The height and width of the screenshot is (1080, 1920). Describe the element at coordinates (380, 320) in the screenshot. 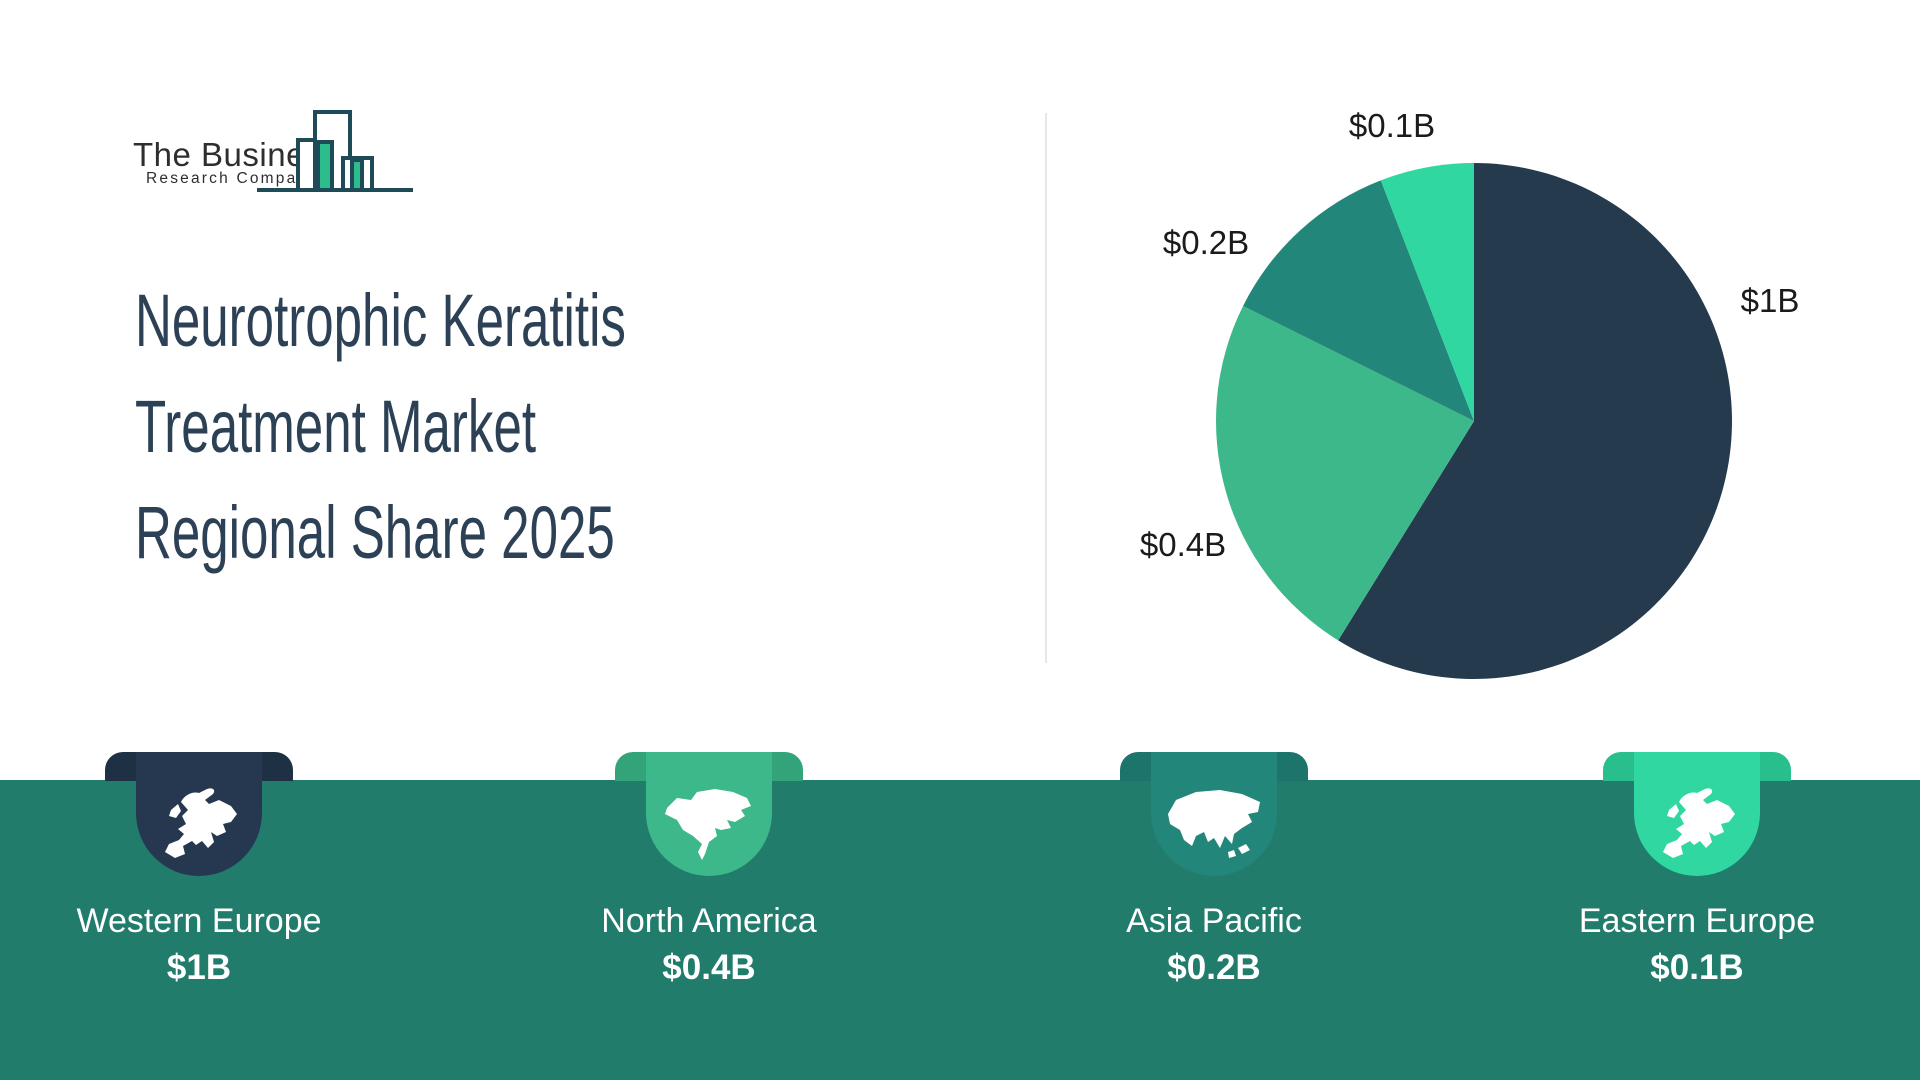

I see `page-title-line-1: Neurotrophic Keratitis` at that location.